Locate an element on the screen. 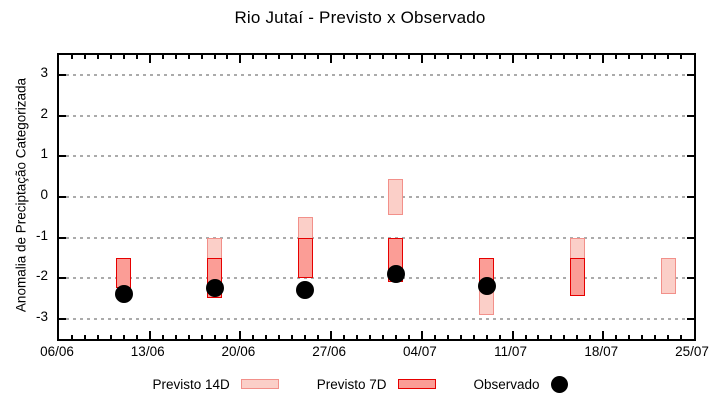  previsto-14d-bar is located at coordinates (668, 276).